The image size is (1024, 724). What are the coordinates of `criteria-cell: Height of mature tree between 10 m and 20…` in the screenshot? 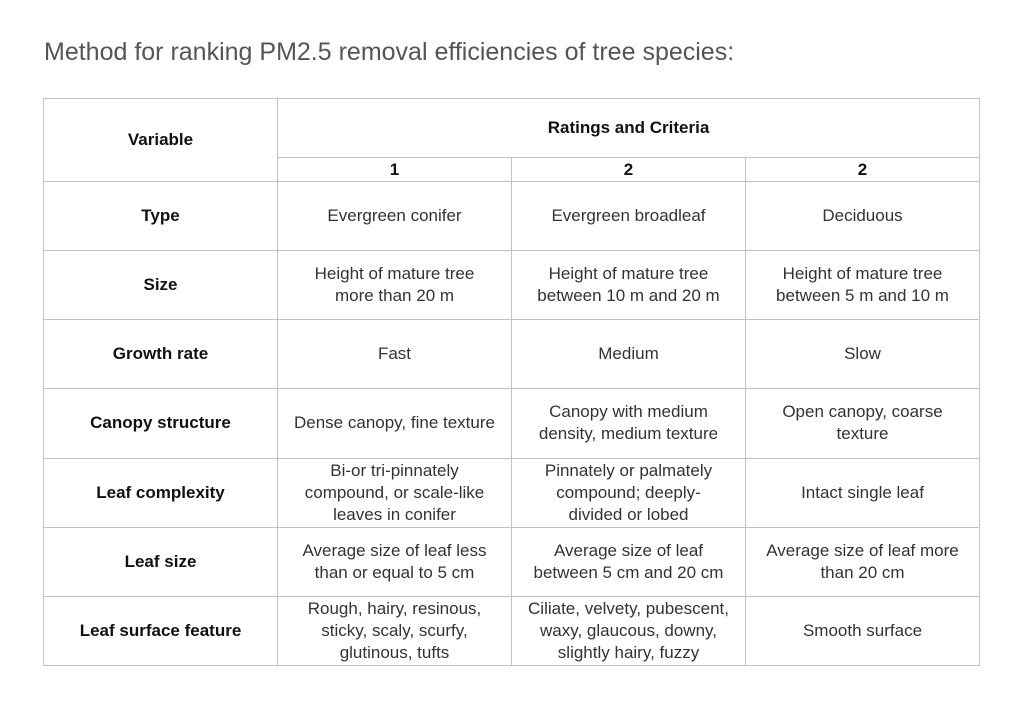 It's located at (628, 285).